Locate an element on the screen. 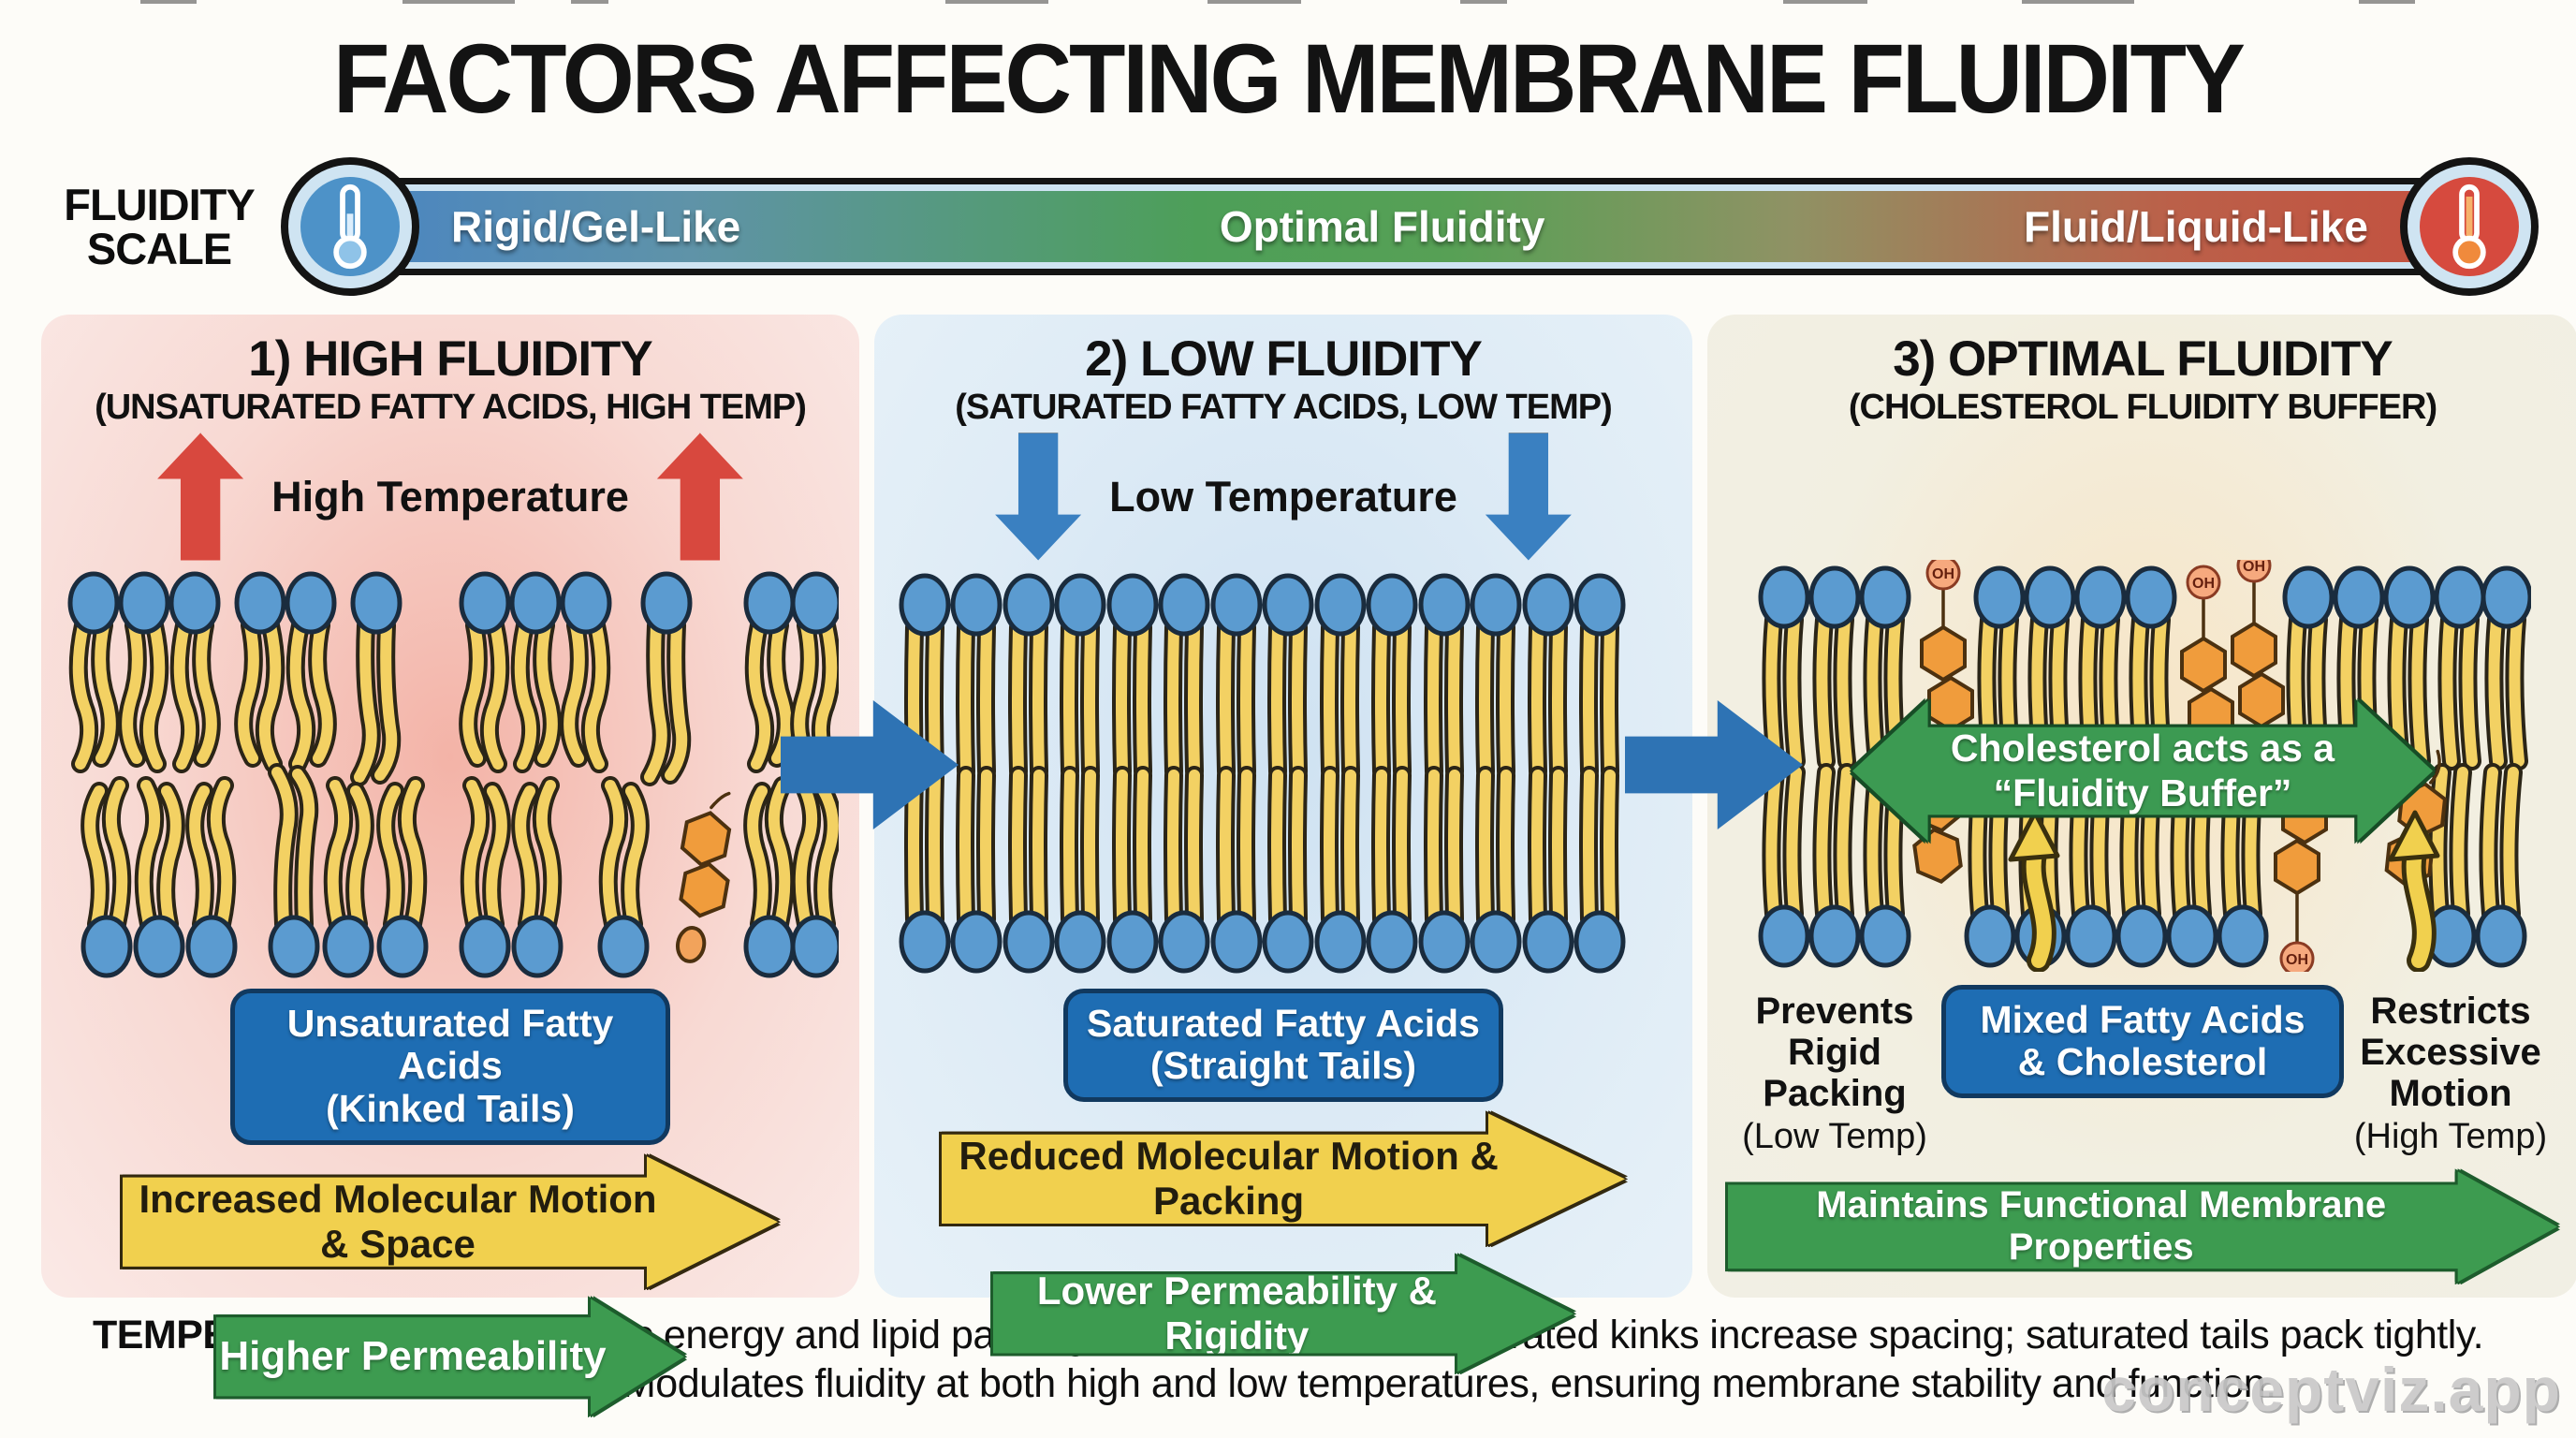 The image size is (2576, 1438). top-edge-marks is located at coordinates (1288, 3).